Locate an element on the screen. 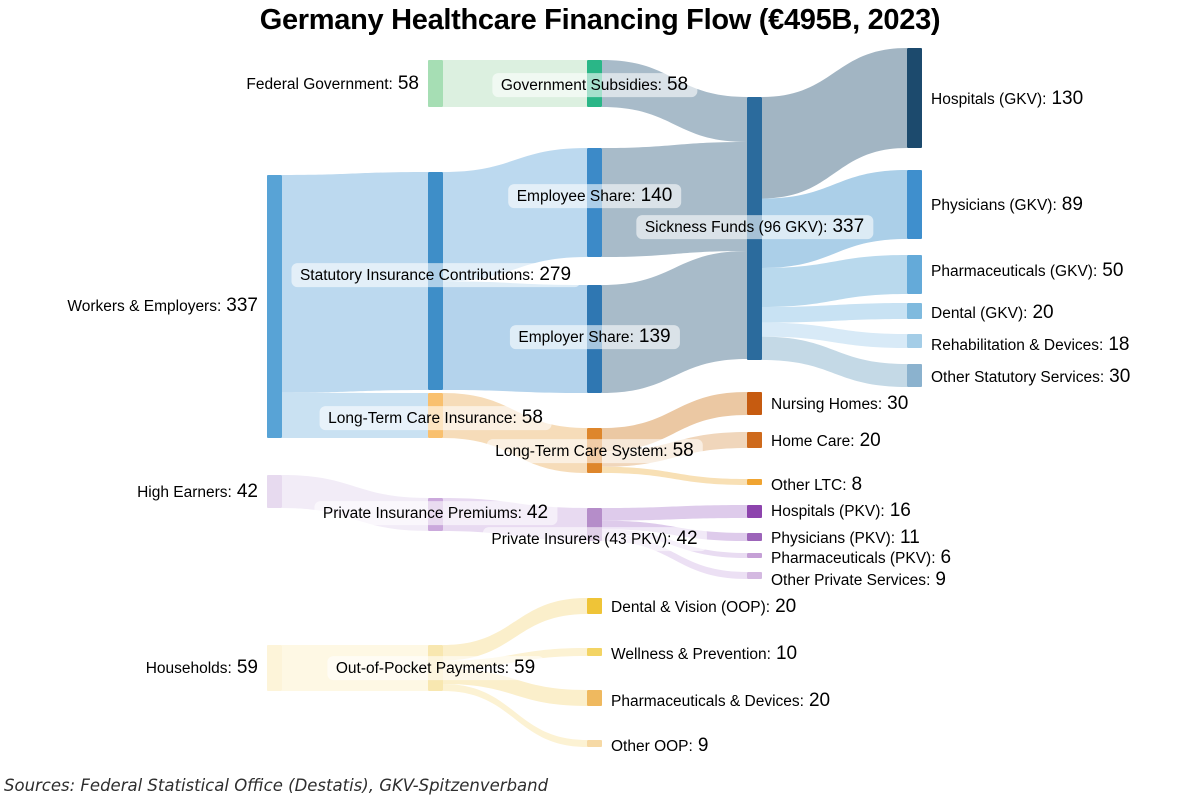  flow-sickness-dental_gkv is located at coordinates (834, 313).